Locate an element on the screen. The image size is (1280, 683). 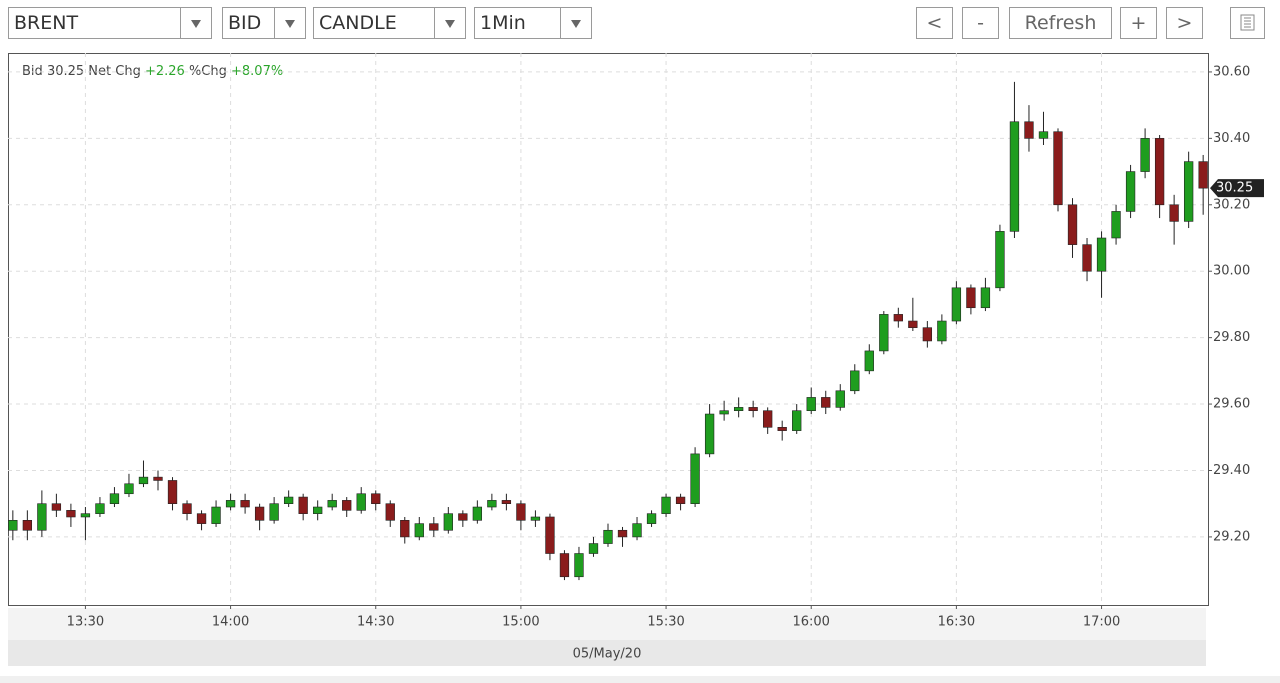
button: + is located at coordinates (1138, 23).